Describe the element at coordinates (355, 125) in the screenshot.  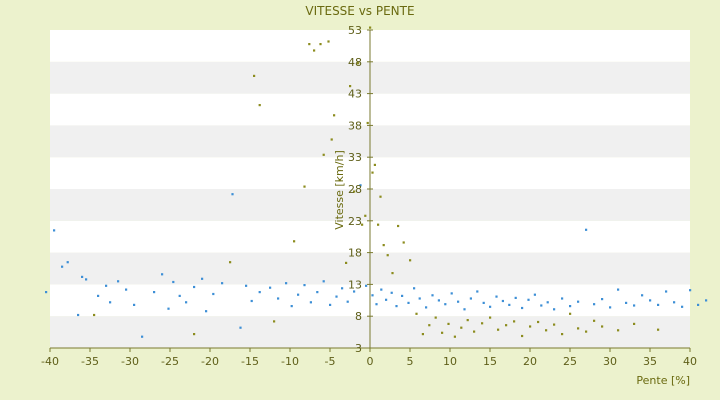
I see `y-tick-label: 38` at that location.